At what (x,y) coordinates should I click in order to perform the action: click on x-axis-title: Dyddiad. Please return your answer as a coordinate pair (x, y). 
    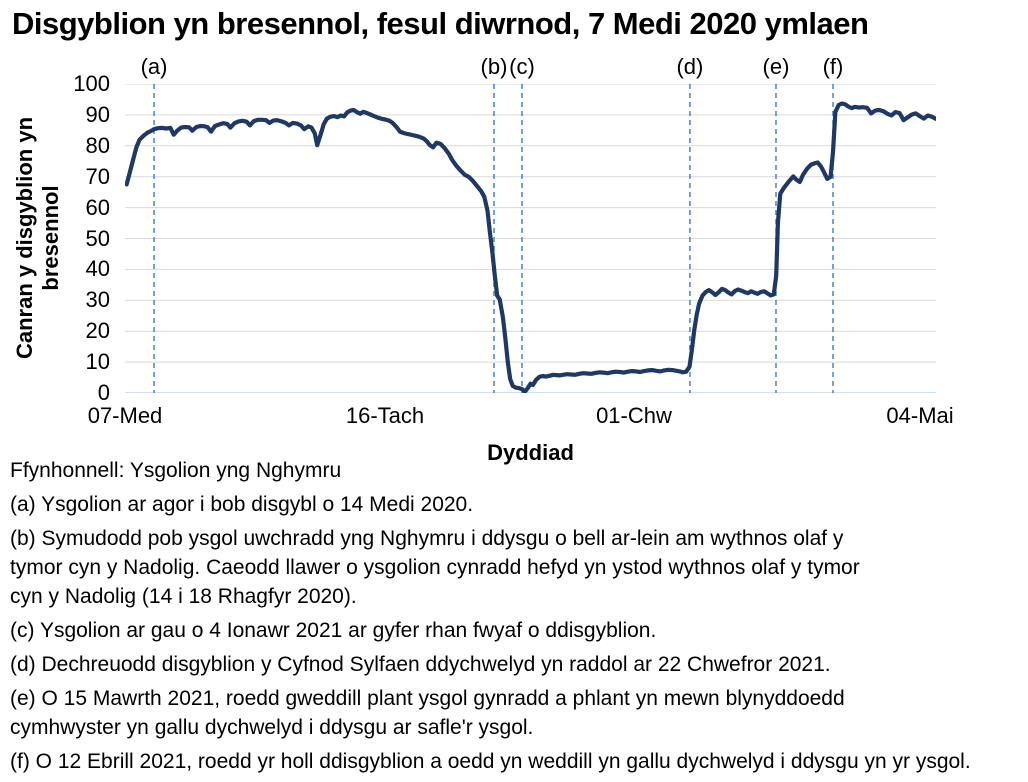
    Looking at the image, I should click on (530, 452).